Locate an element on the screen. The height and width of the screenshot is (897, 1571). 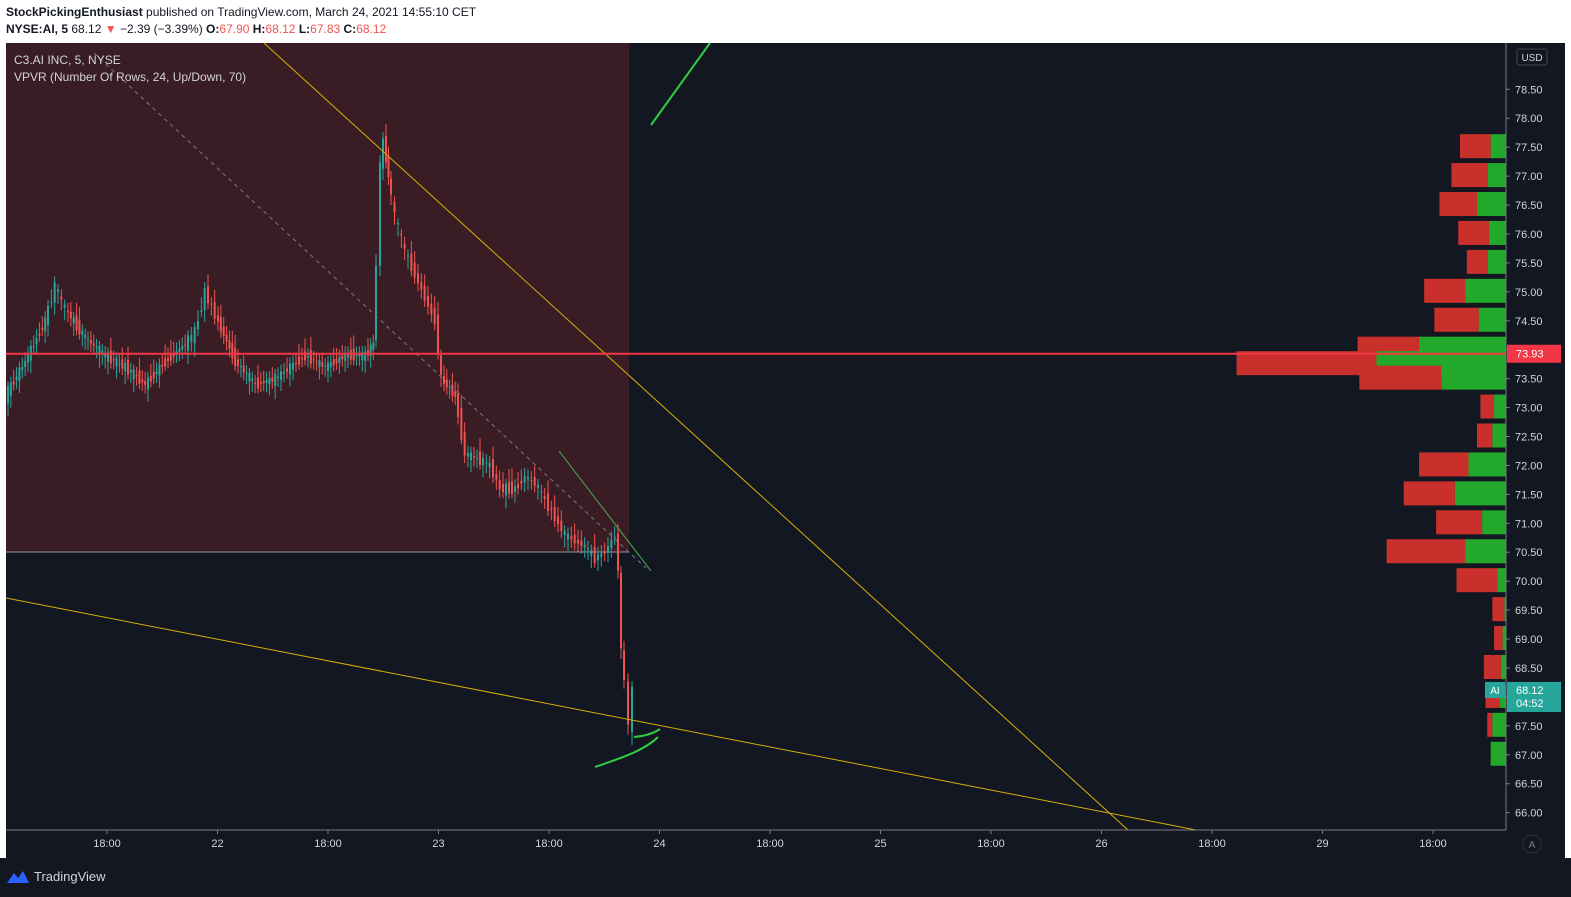
last-price-badge is located at coordinates (1534, 696).